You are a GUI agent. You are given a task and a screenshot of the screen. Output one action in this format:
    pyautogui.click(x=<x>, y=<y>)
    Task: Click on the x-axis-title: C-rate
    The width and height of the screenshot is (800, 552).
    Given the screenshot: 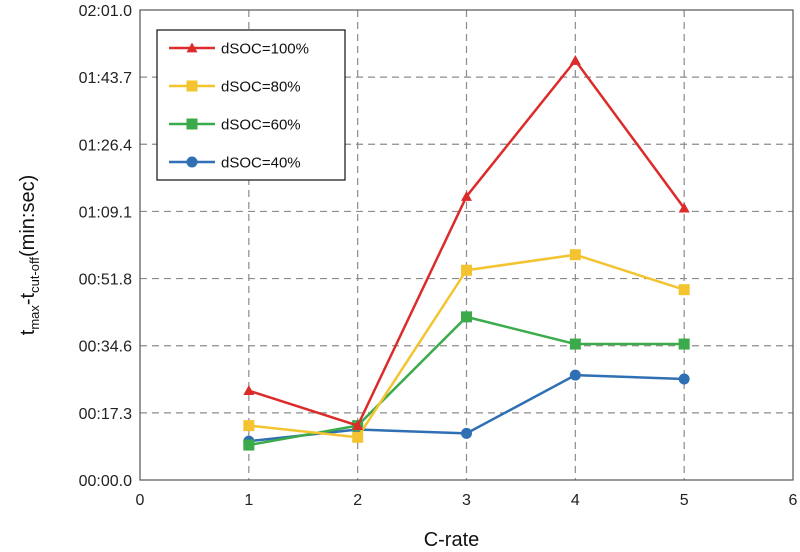 What is the action you would take?
    pyautogui.click(x=452, y=540)
    